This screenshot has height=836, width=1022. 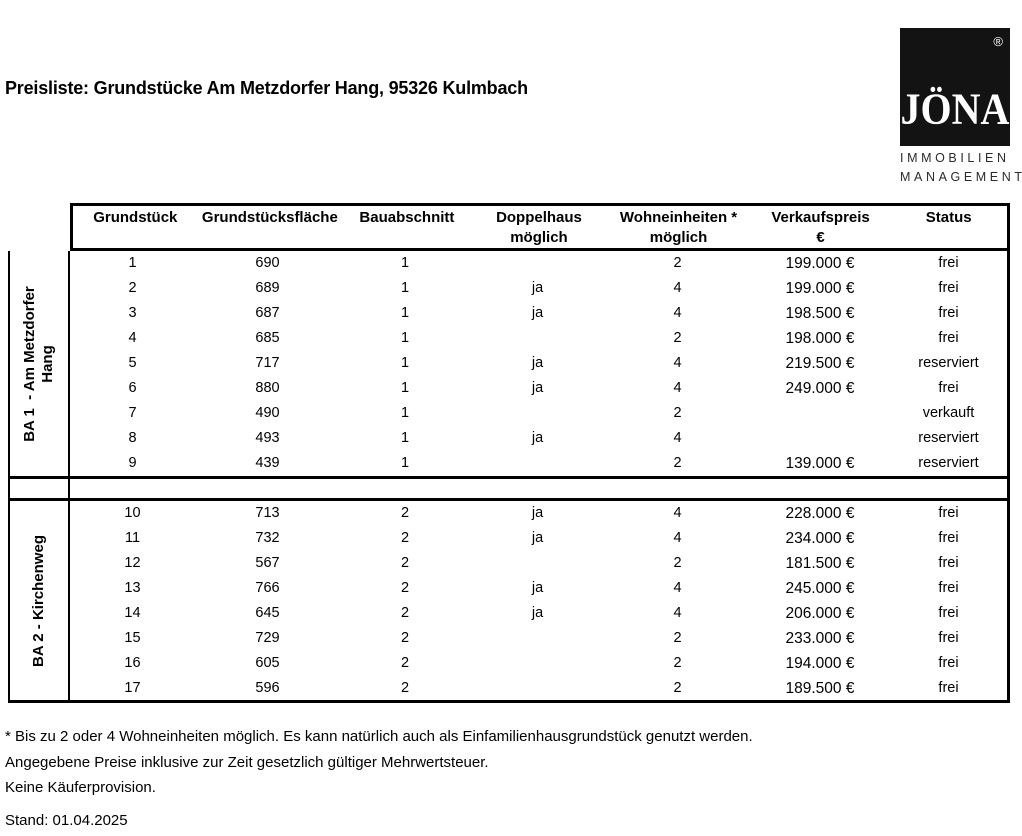 What do you see at coordinates (267, 288) in the screenshot?
I see `table-cell: 689` at bounding box center [267, 288].